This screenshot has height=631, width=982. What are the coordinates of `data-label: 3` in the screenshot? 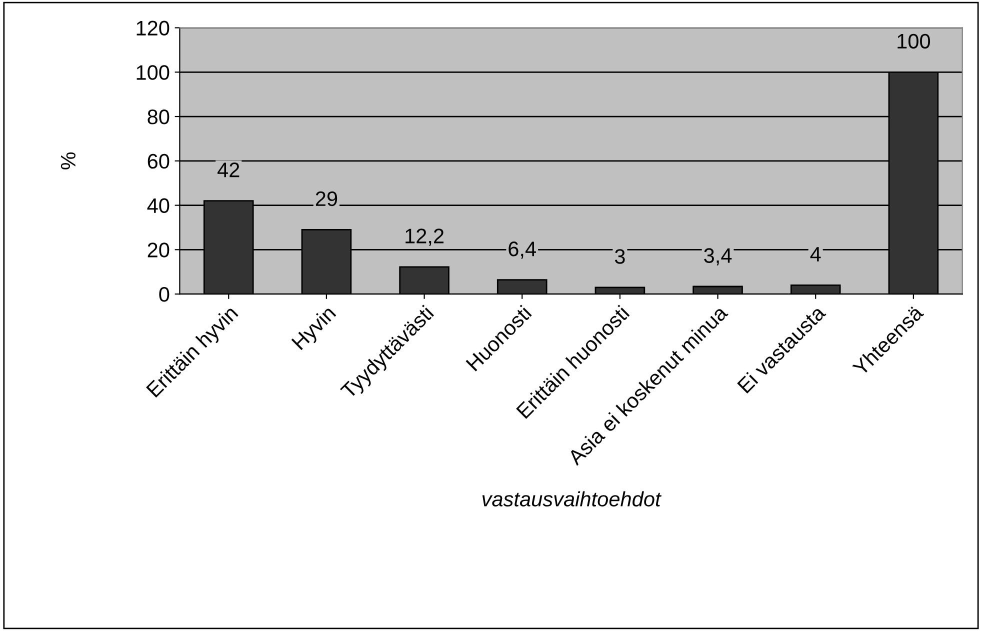 It's located at (619, 256).